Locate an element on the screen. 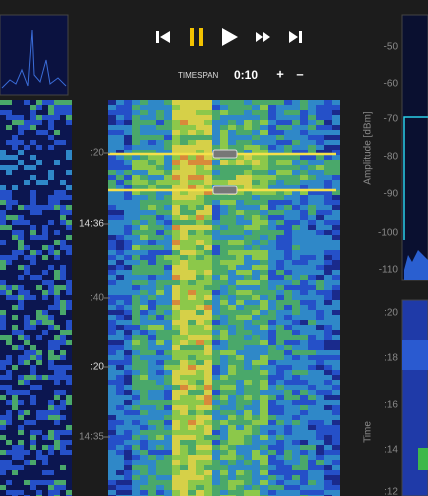  playback-controls is located at coordinates (229, 37).